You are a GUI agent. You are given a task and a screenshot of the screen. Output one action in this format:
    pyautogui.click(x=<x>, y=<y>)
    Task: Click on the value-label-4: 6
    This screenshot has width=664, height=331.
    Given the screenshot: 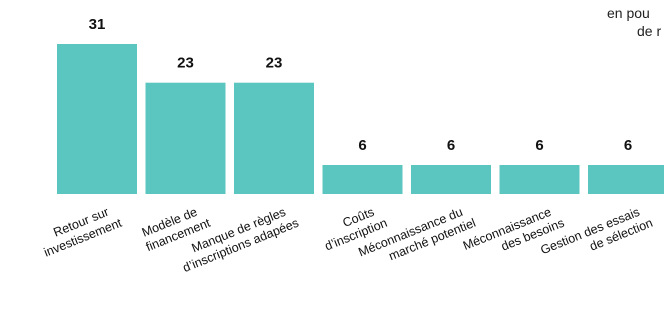 What is the action you would take?
    pyautogui.click(x=362, y=145)
    